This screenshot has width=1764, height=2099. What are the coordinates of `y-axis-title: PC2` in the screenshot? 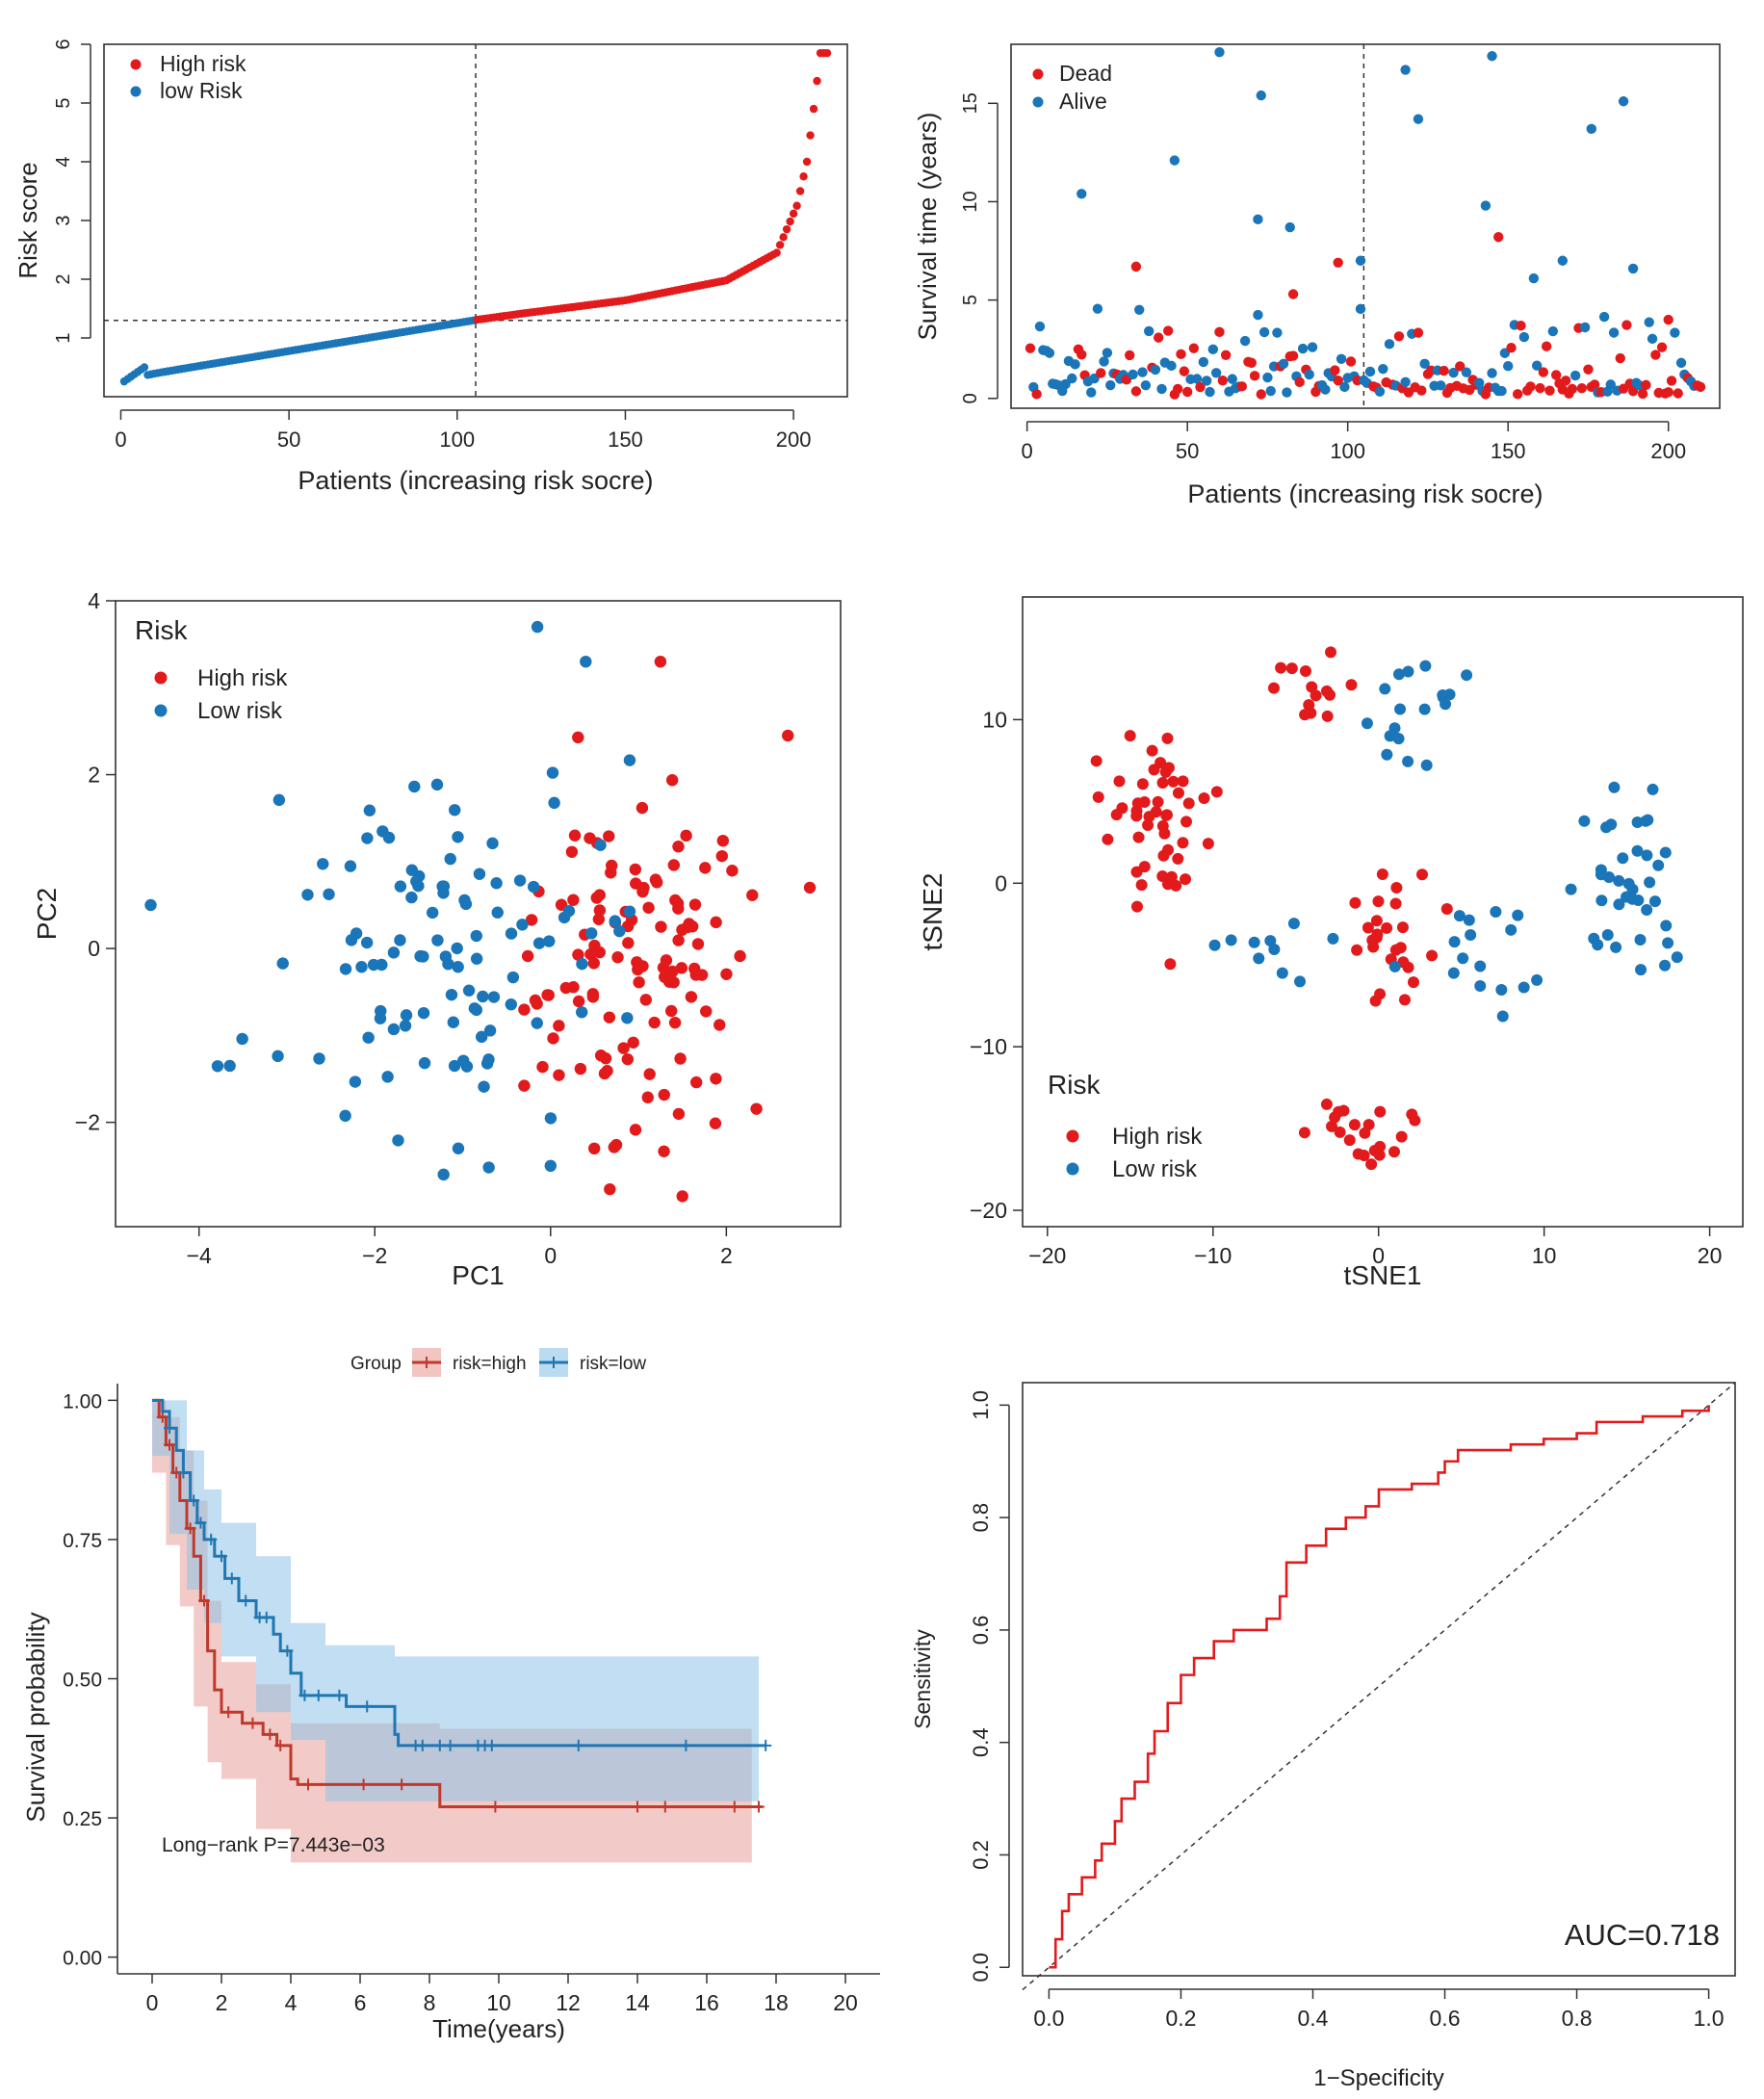 It's located at (47, 914).